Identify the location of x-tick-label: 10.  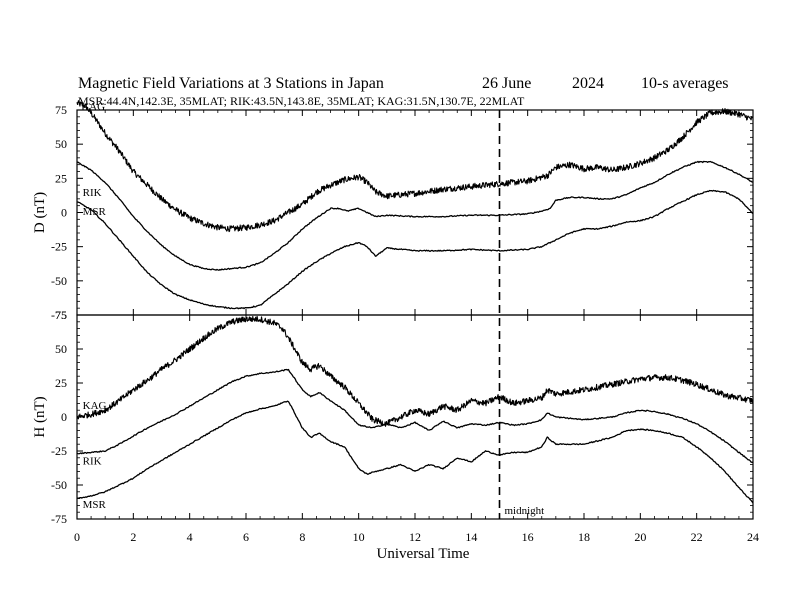
(359, 537).